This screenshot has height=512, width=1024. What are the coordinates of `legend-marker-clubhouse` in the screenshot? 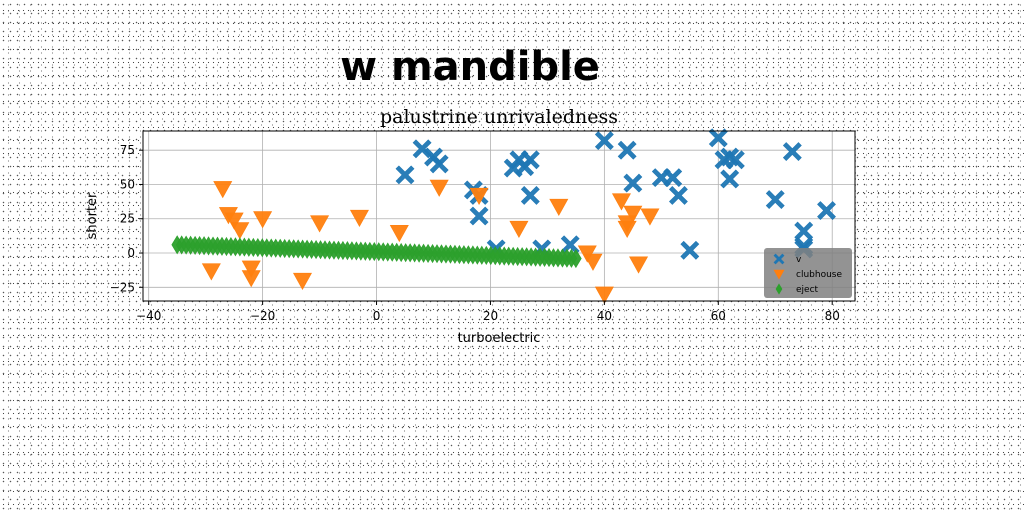 It's located at (779, 274).